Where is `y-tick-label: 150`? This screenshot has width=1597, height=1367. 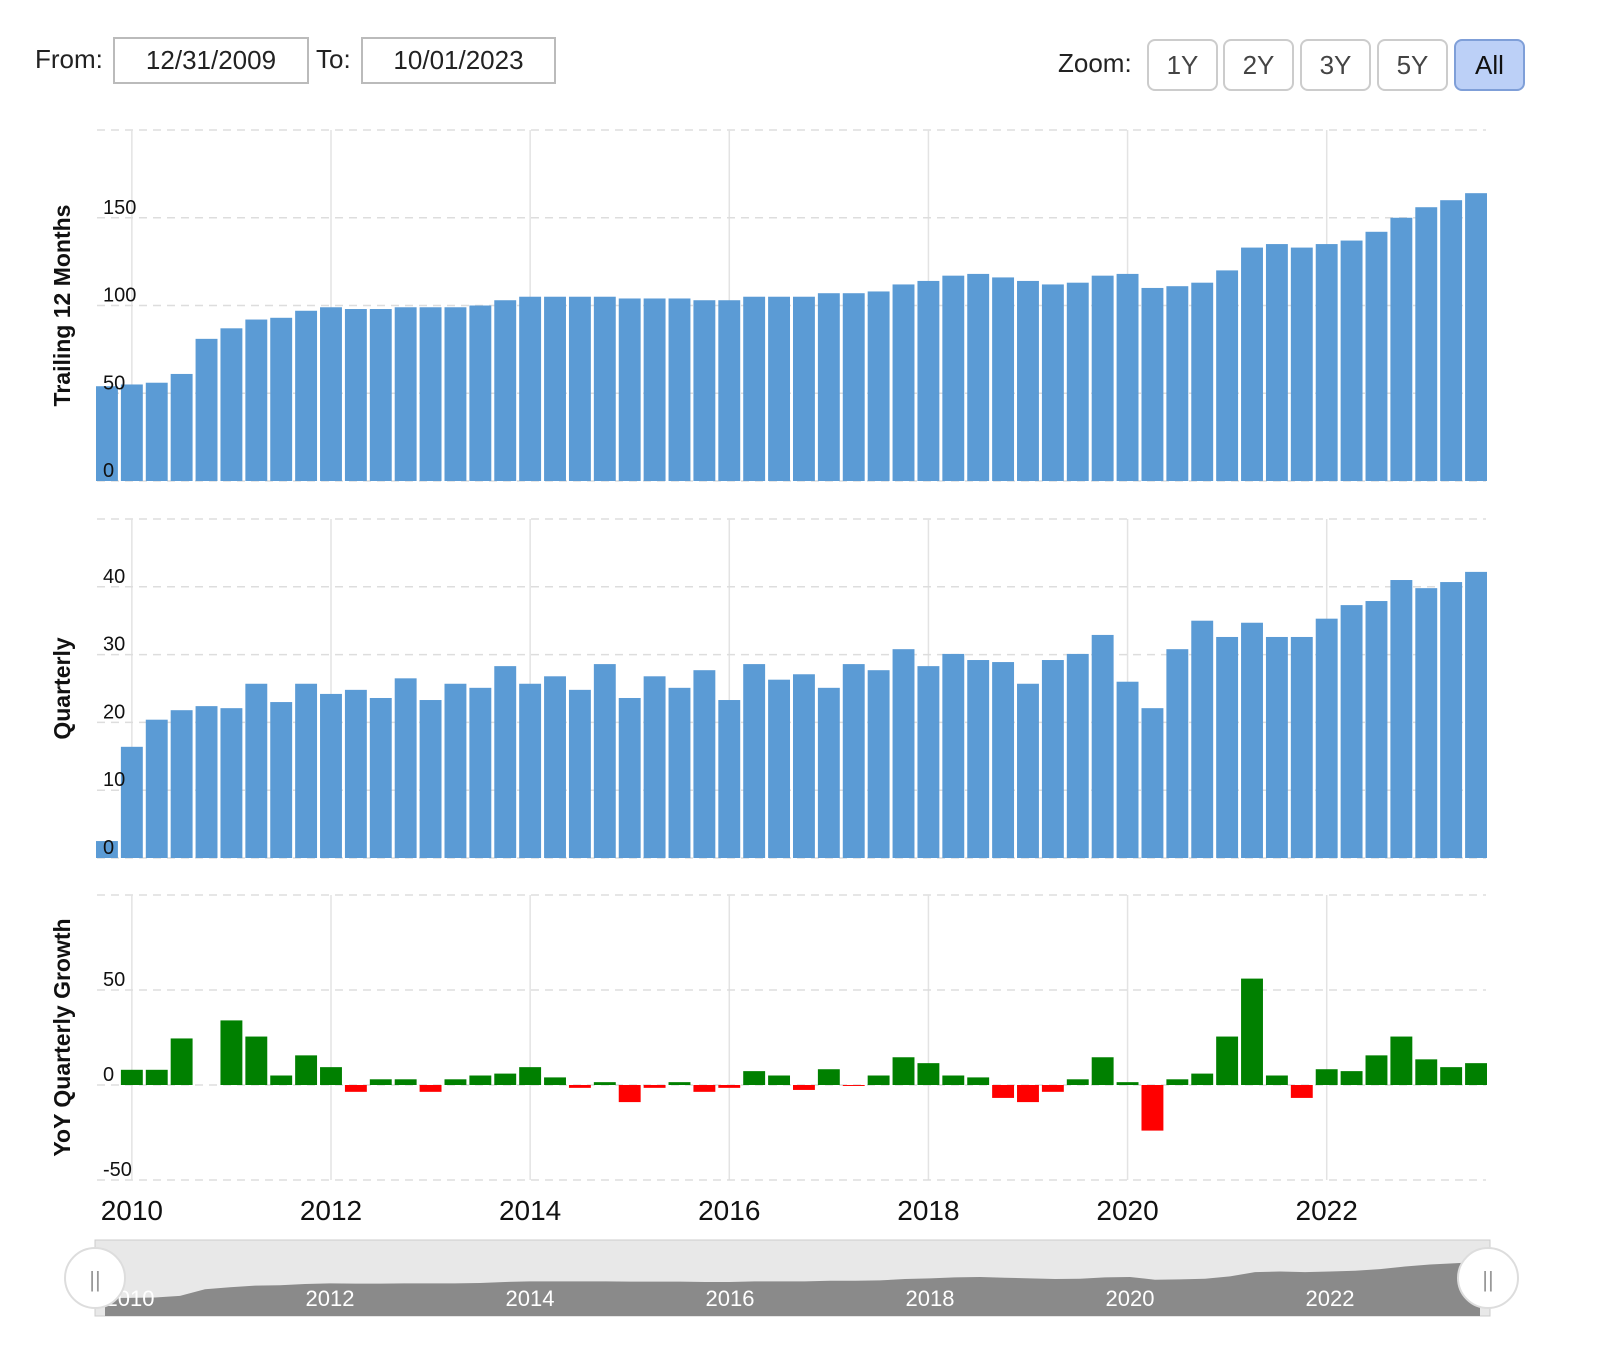
y-tick-label: 150 is located at coordinates (119, 208).